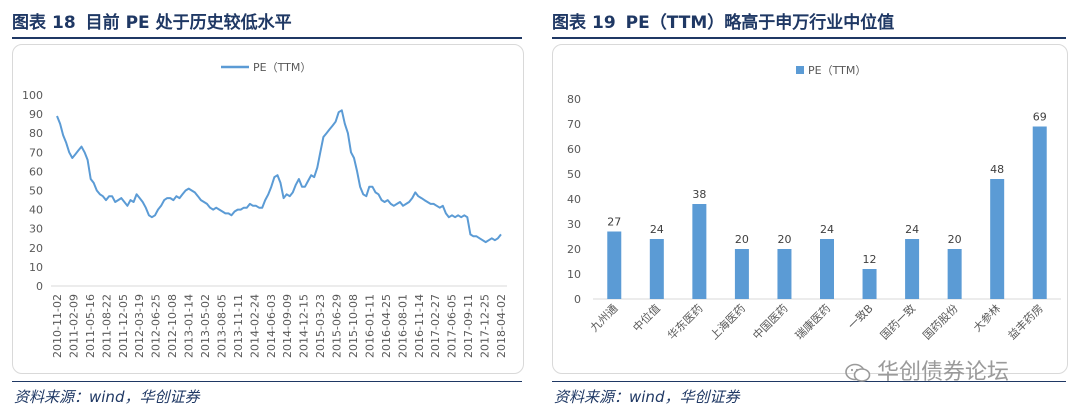  What do you see at coordinates (254, 326) in the screenshot?
I see `x-tick-label: 2014-02-24` at bounding box center [254, 326].